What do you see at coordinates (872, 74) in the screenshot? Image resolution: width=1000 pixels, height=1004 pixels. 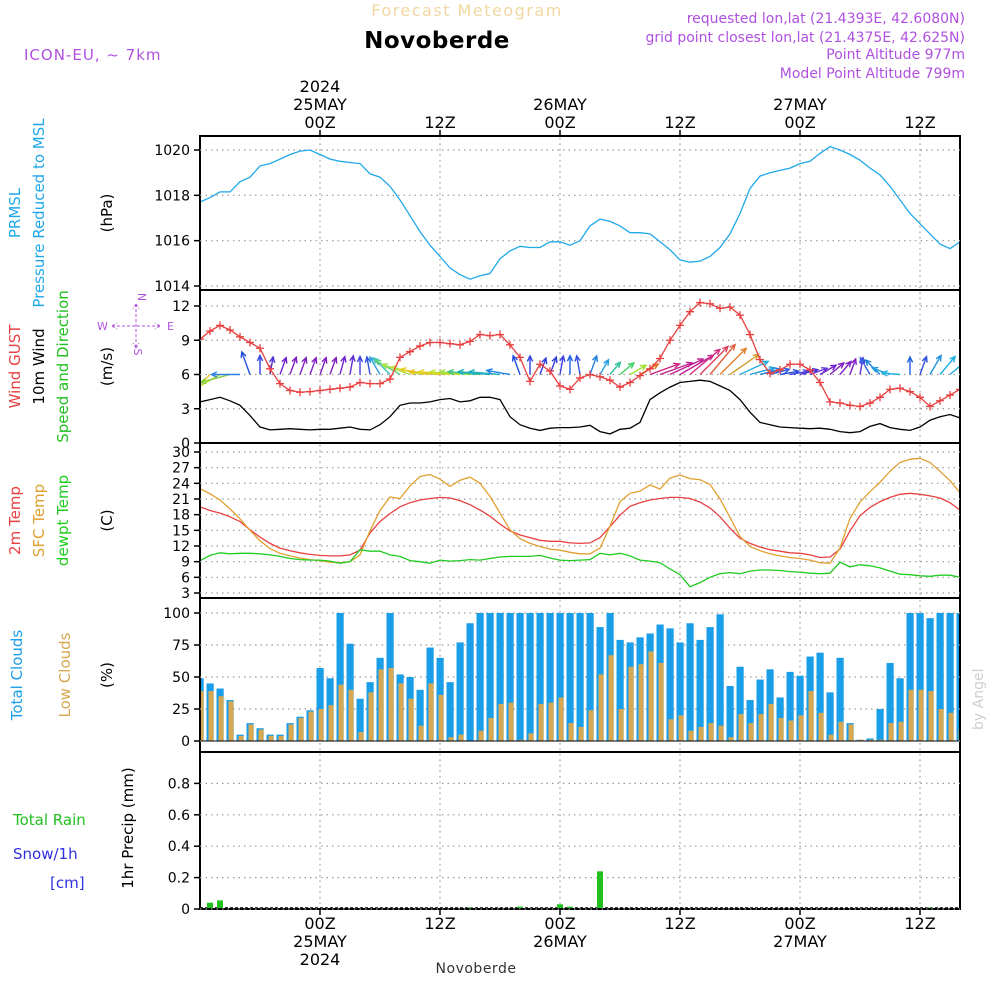 I see `model-altitude: Model Point Altitude 799m` at bounding box center [872, 74].